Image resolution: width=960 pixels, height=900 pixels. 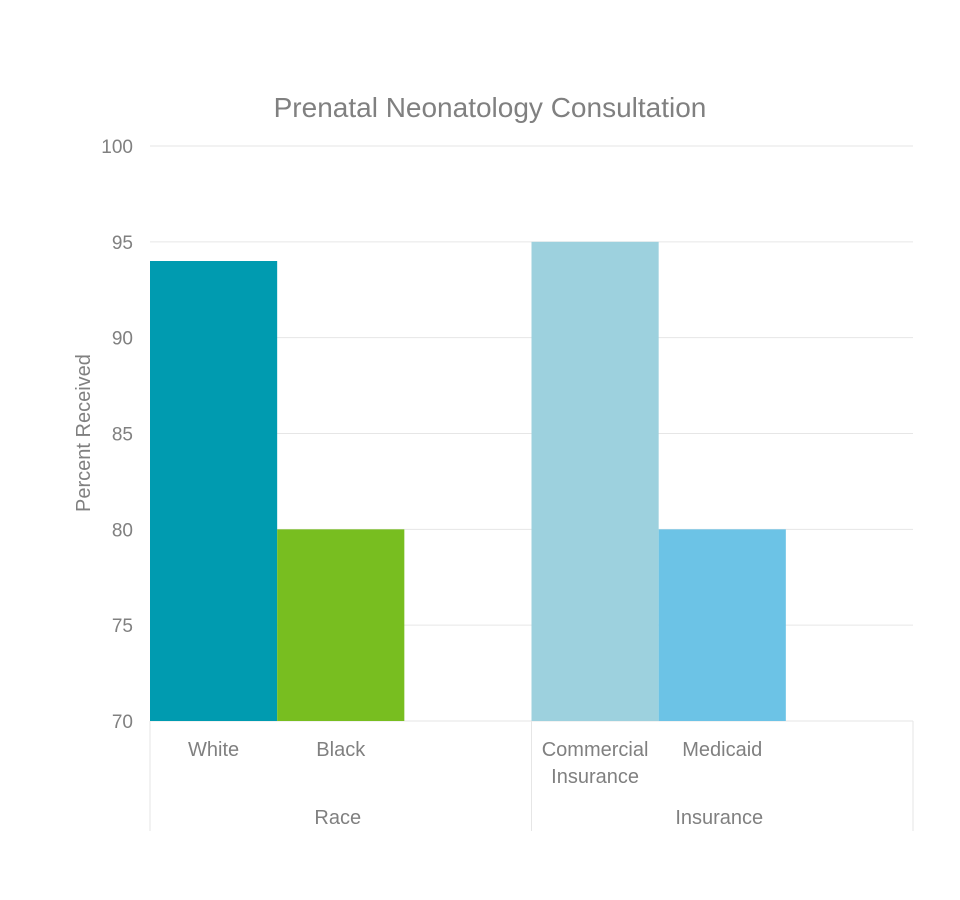 I want to click on x-category-label-commercial-insurance: Commercial Insurance, so click(x=595, y=763).